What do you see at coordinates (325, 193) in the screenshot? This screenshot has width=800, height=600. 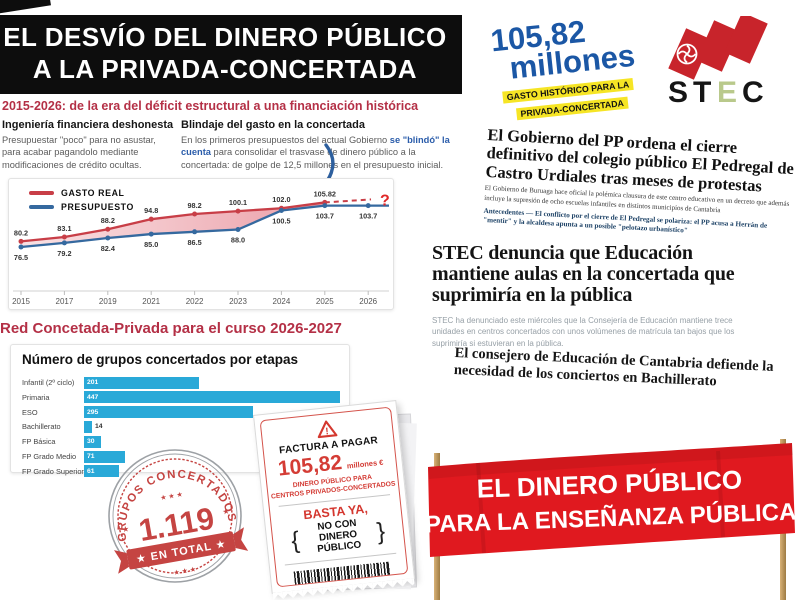 I see `svg-text: 105.82` at bounding box center [325, 193].